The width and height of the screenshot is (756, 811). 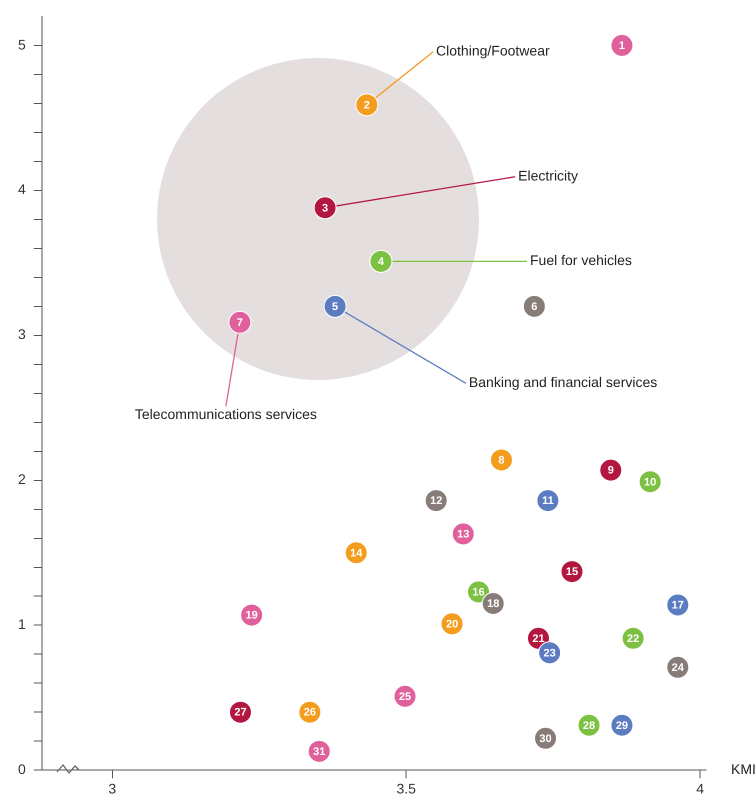 I want to click on annotation: 25, so click(x=405, y=696).